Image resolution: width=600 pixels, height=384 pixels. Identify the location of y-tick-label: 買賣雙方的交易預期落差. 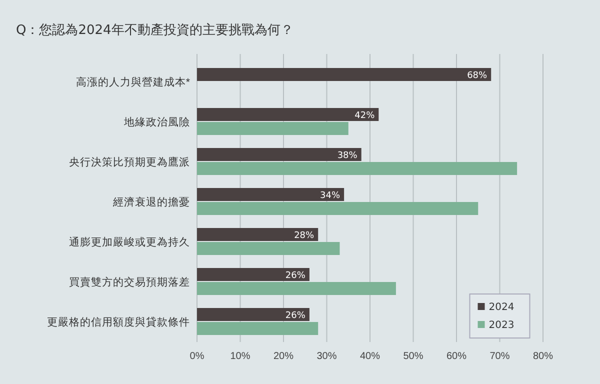
(129, 281).